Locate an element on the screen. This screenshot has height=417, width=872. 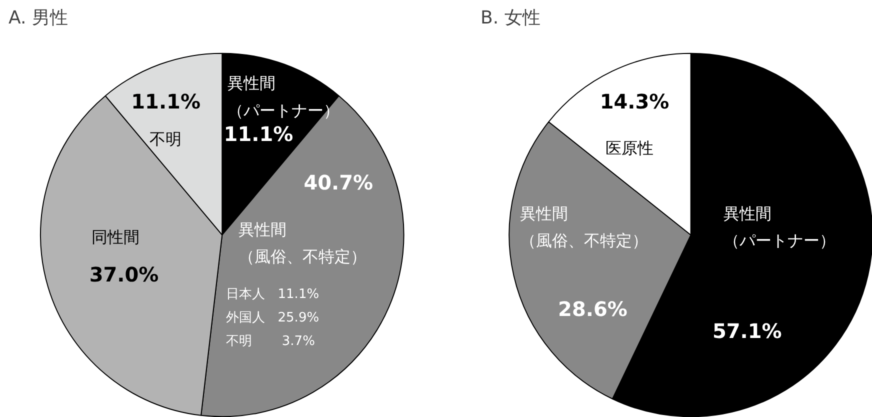
text: 外国人 25.9% is located at coordinates (273, 318).